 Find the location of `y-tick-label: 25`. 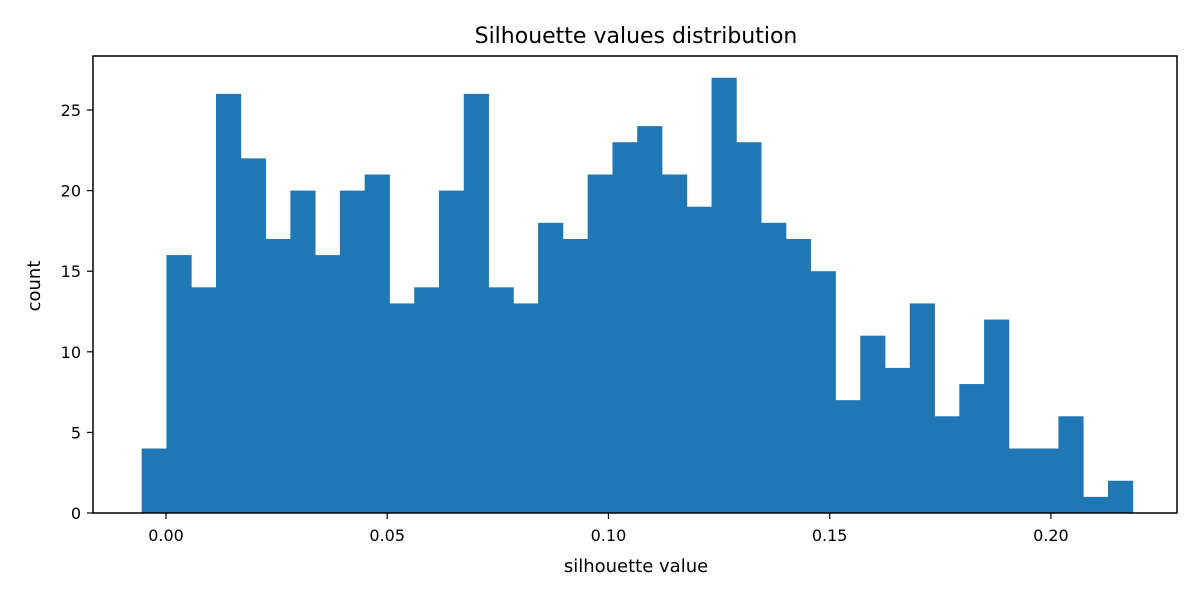

y-tick-label: 25 is located at coordinates (71, 110).